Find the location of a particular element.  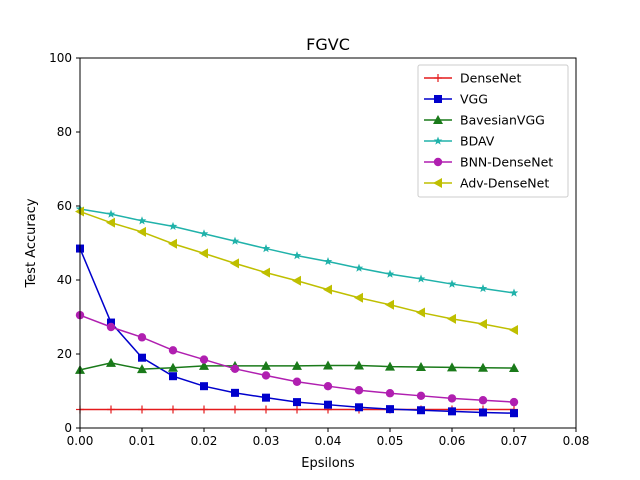

y-tick-label: 60 is located at coordinates (64, 206).